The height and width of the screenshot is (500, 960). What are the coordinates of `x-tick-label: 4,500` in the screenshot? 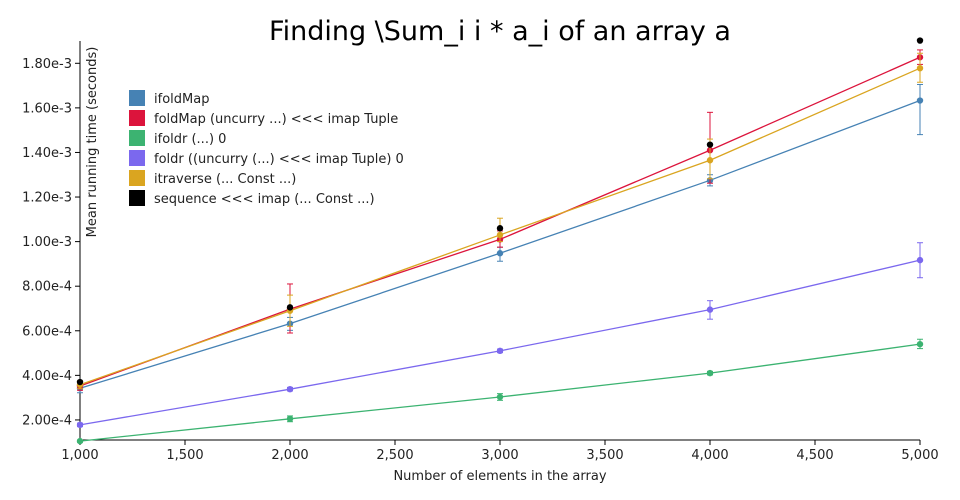 It's located at (814, 455).